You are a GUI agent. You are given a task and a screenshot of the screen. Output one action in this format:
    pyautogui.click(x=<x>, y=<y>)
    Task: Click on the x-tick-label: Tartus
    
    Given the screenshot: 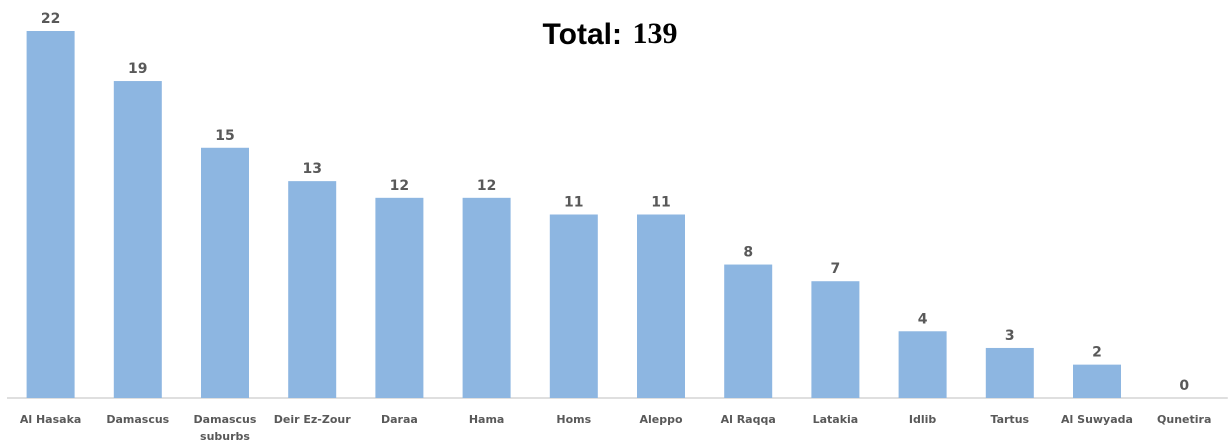 What is the action you would take?
    pyautogui.click(x=1010, y=419)
    